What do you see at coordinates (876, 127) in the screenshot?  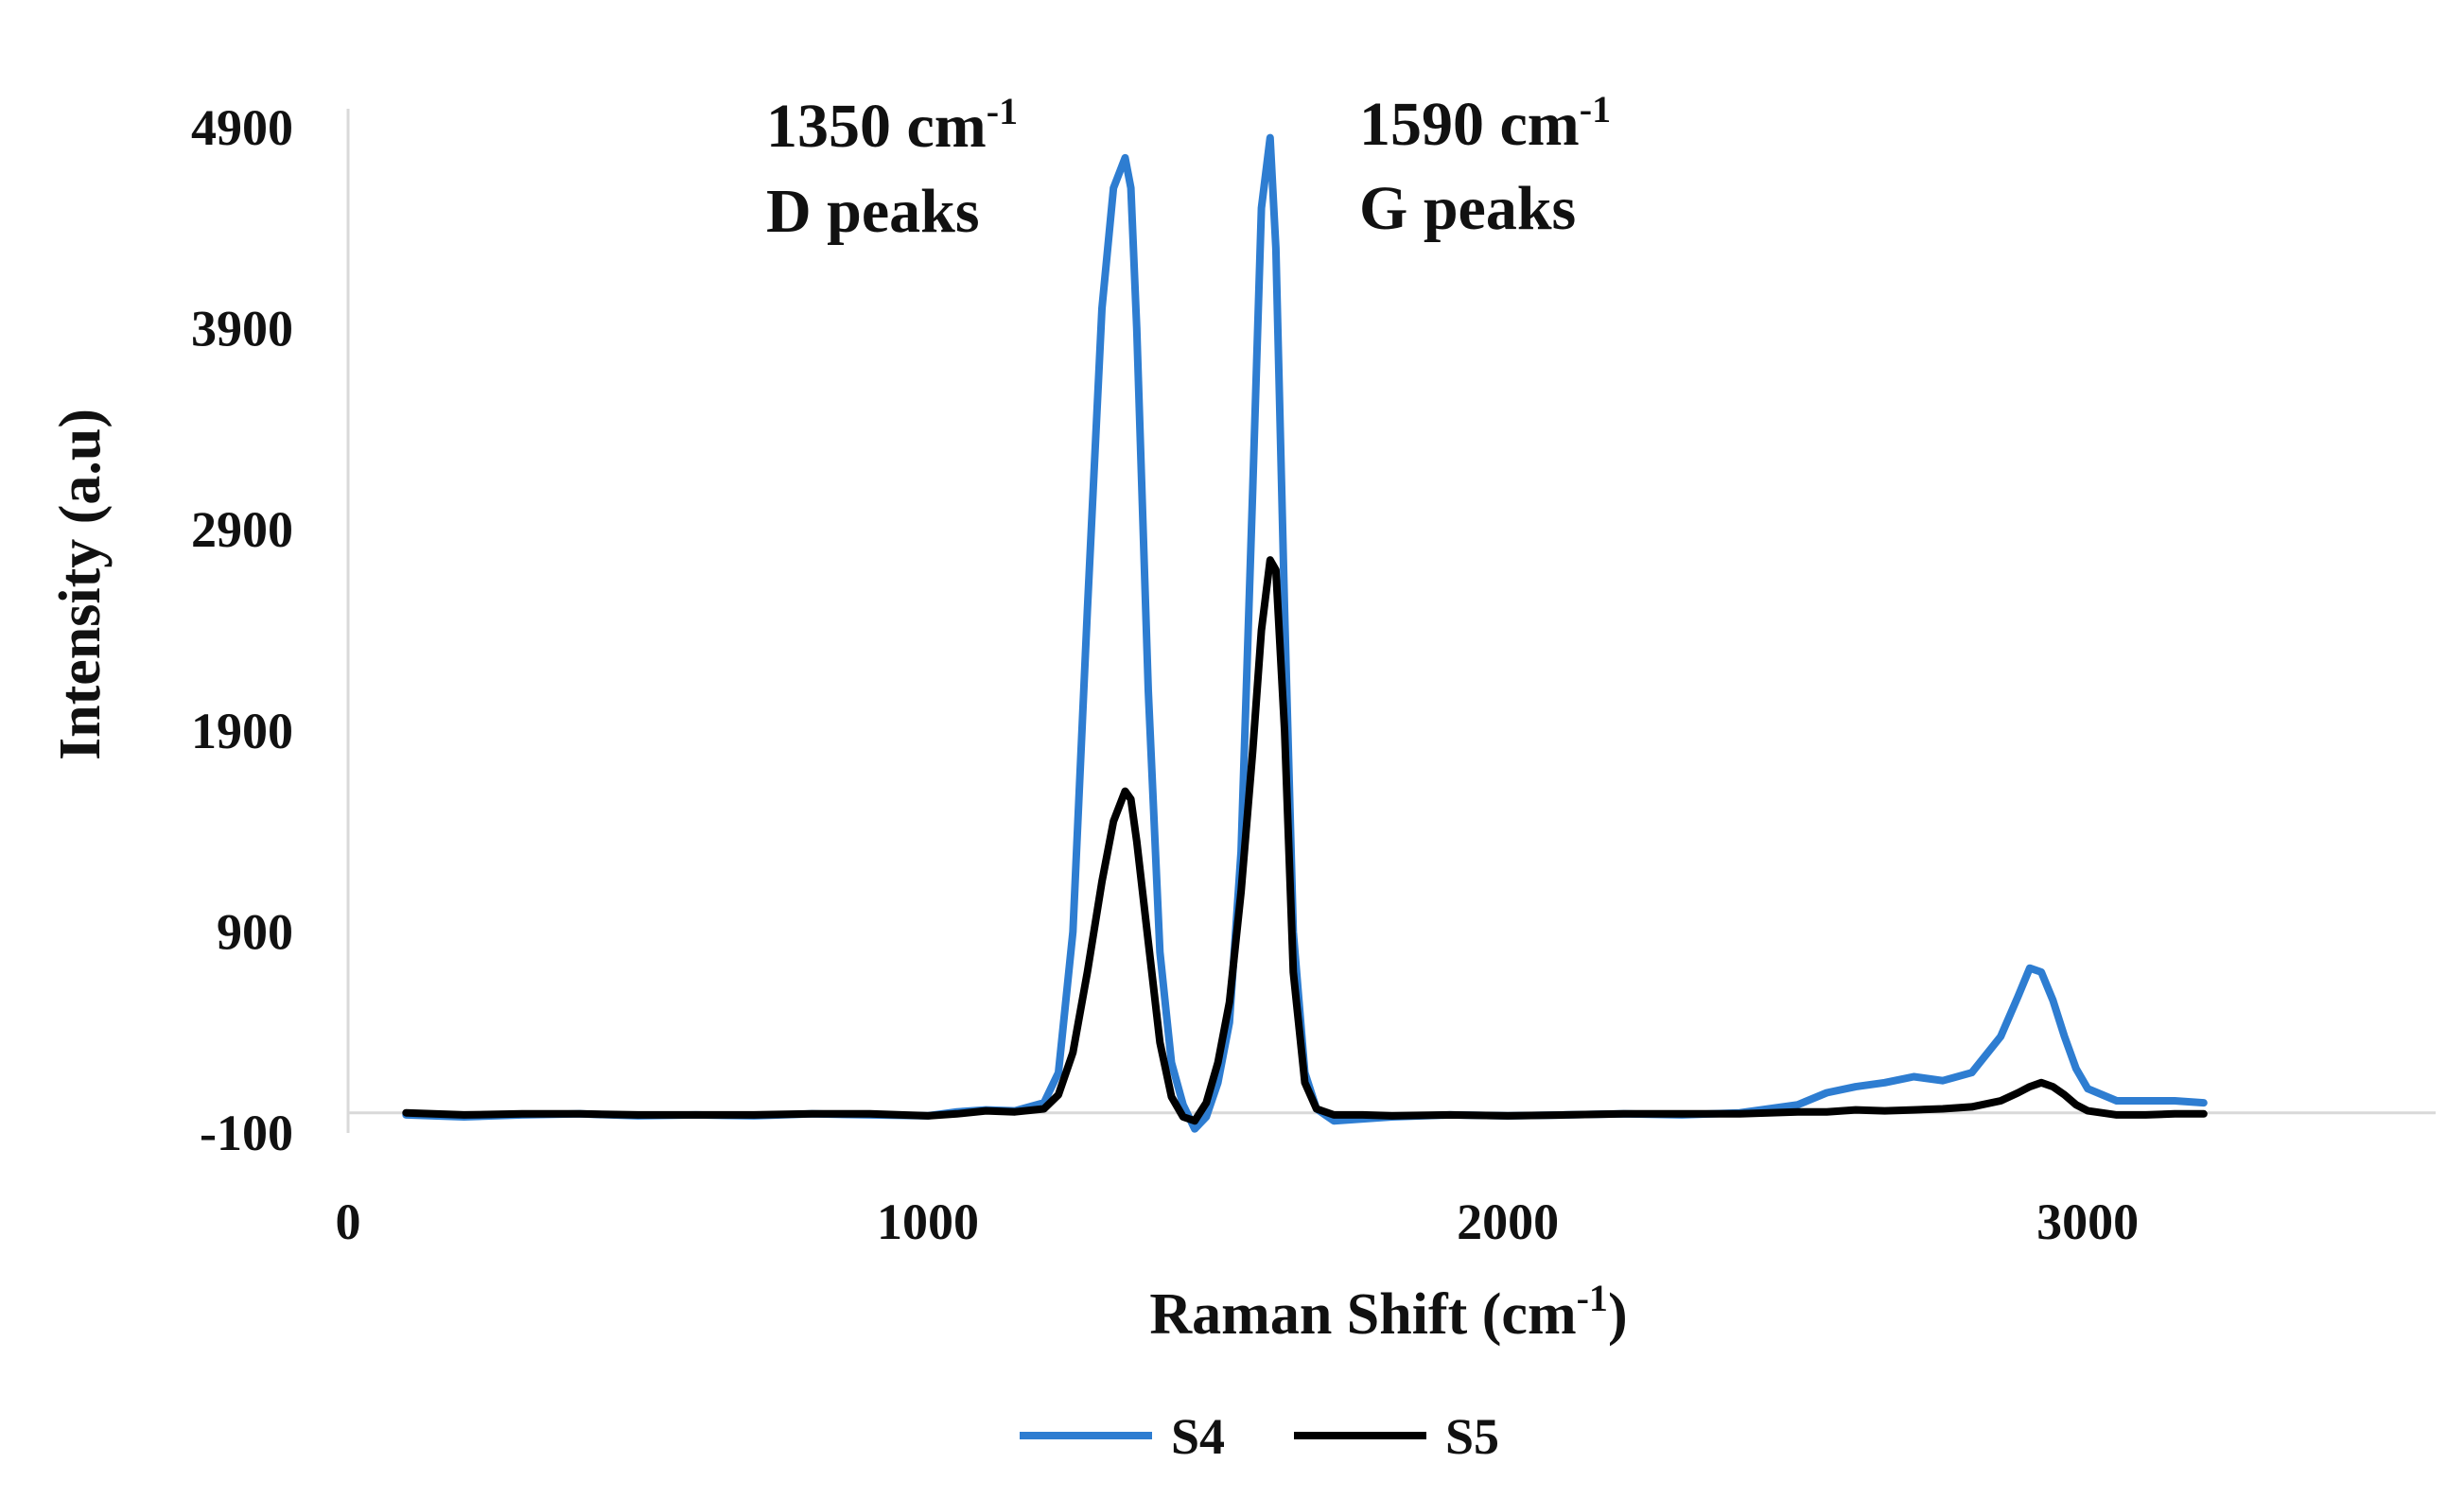 I see `annotation-d-peak-line1: 1350 cm` at bounding box center [876, 127].